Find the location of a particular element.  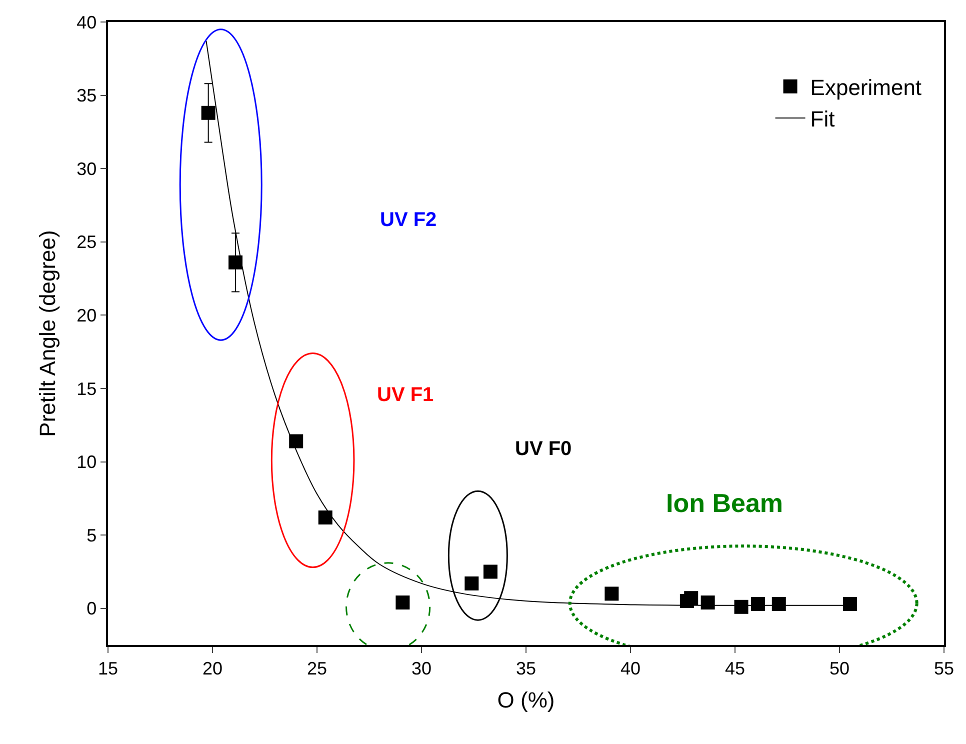

x-tick-label: 50 is located at coordinates (839, 668).